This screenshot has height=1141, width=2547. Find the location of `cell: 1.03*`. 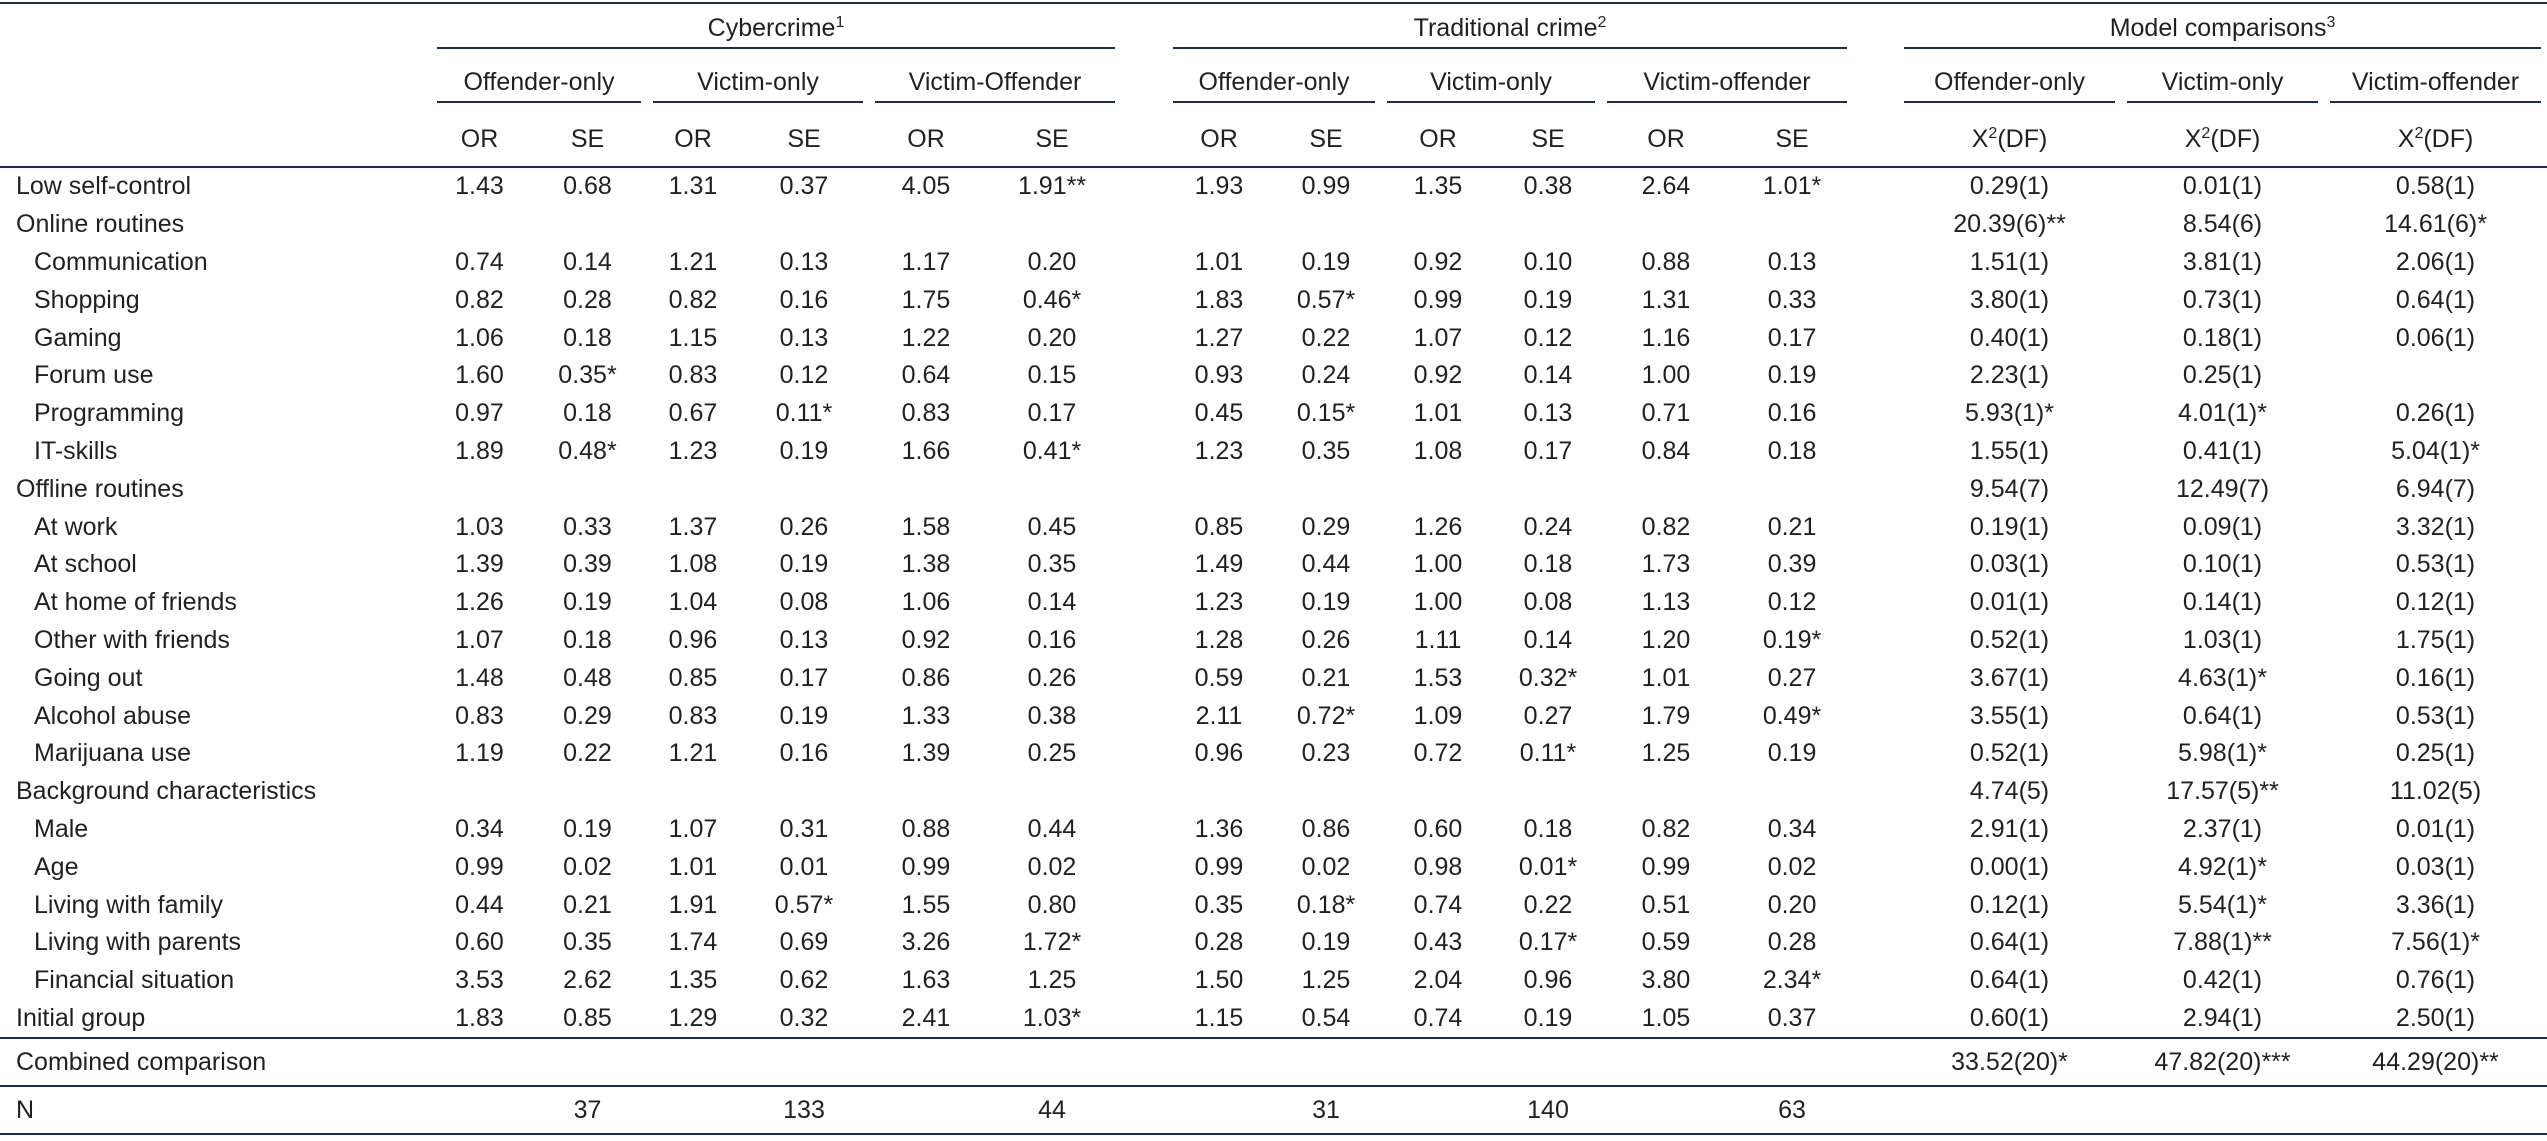

cell: 1.03* is located at coordinates (1052, 1017).